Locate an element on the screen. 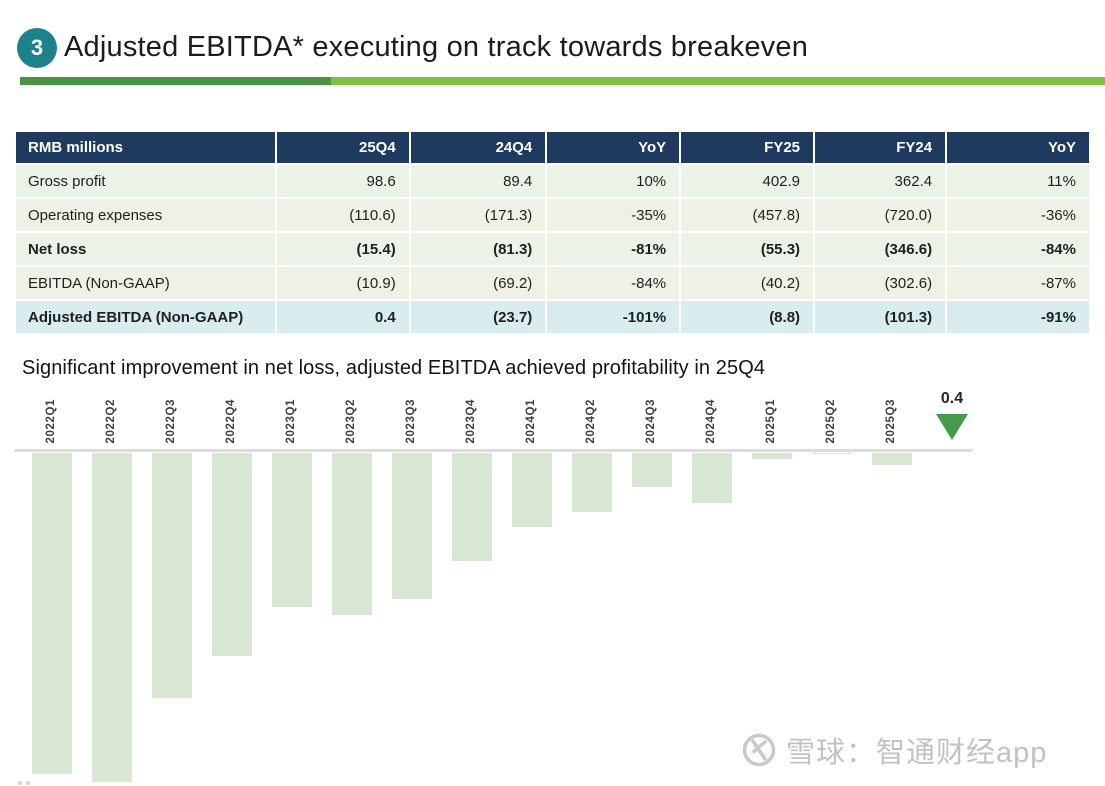 The height and width of the screenshot is (786, 1105). x-axis-label: 2023Q3 is located at coordinates (411, 421).